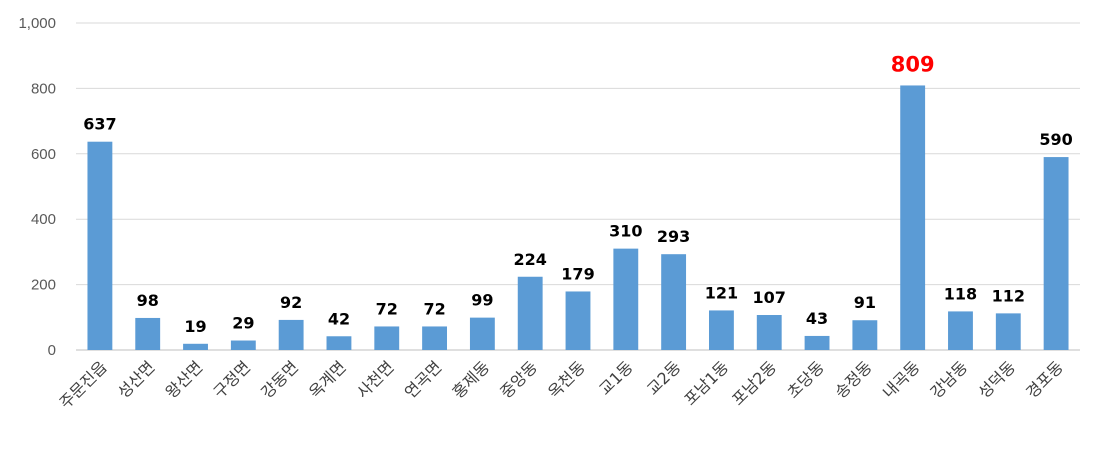  I want to click on y-tick-label: 600, so click(43, 154).